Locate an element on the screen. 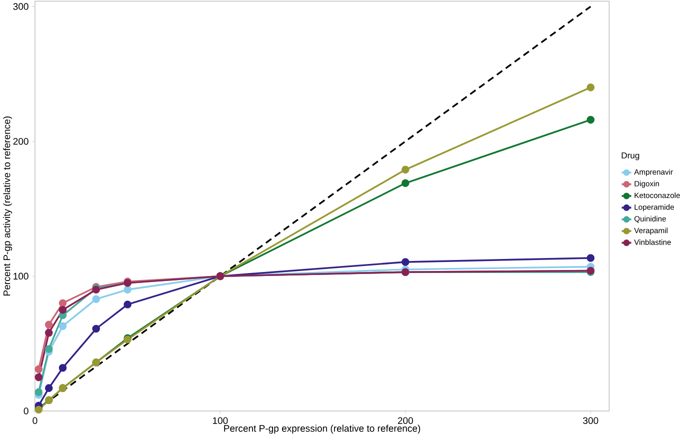 This screenshot has width=685, height=438. y-tick-label: 200 is located at coordinates (20, 141).